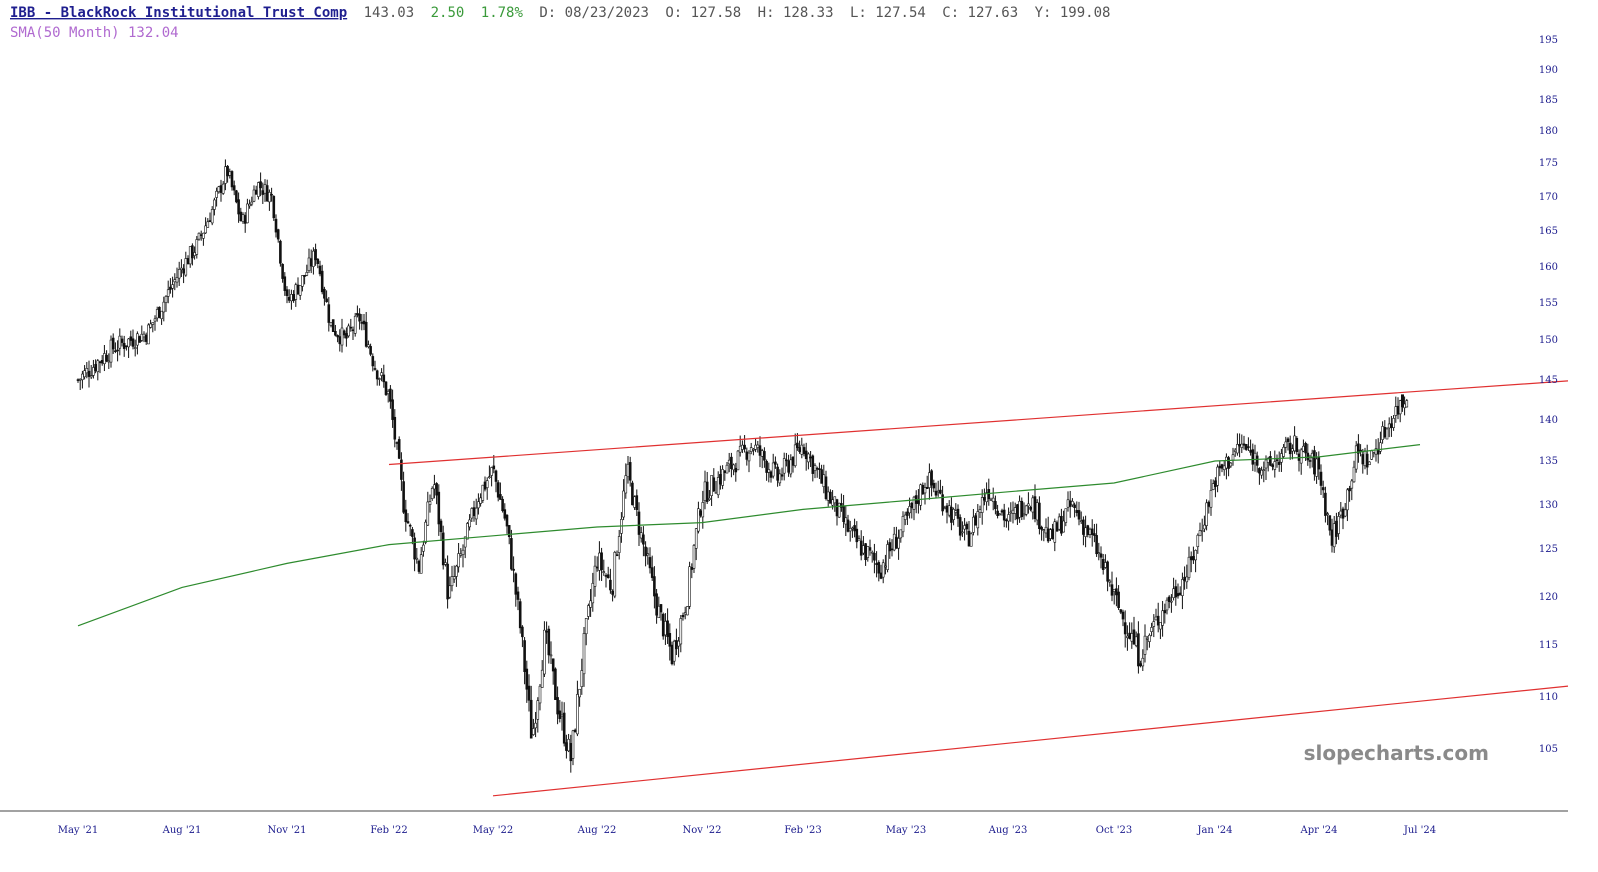 The width and height of the screenshot is (1598, 872). What do you see at coordinates (796, 13) in the screenshot?
I see `high-readout: H: 128.33` at bounding box center [796, 13].